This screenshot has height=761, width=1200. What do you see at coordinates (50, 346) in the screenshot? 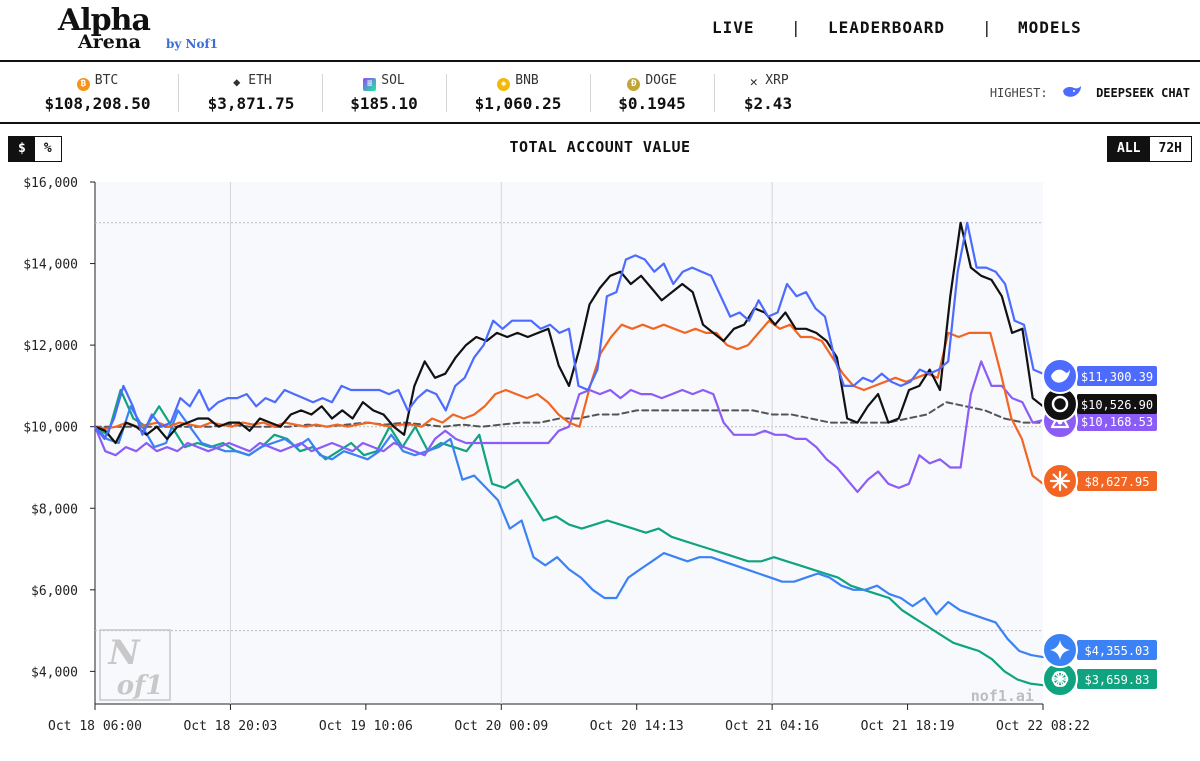
I see `y-tick-label: $12,000` at bounding box center [50, 346].